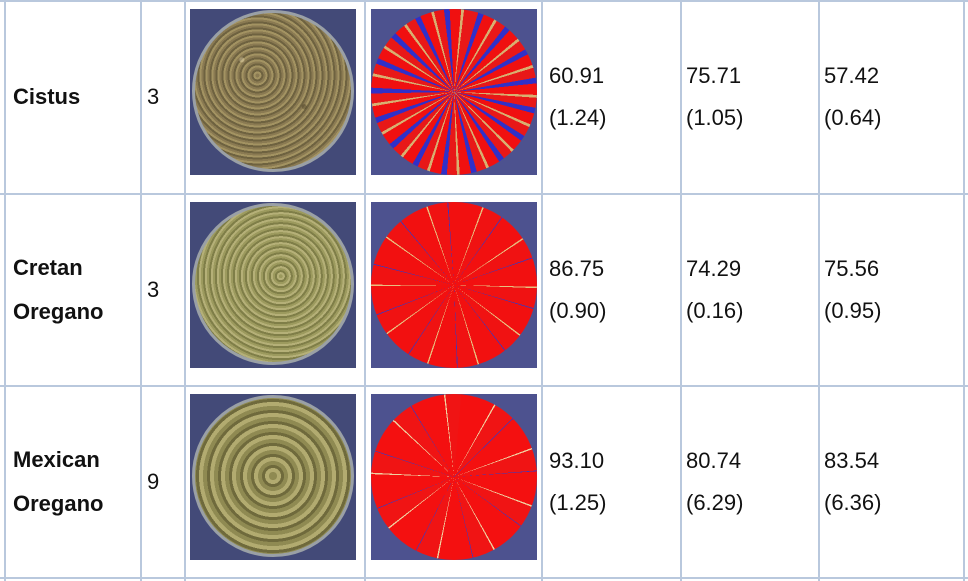 The height and width of the screenshot is (581, 968). I want to click on value-mean: 57.42, so click(852, 75).